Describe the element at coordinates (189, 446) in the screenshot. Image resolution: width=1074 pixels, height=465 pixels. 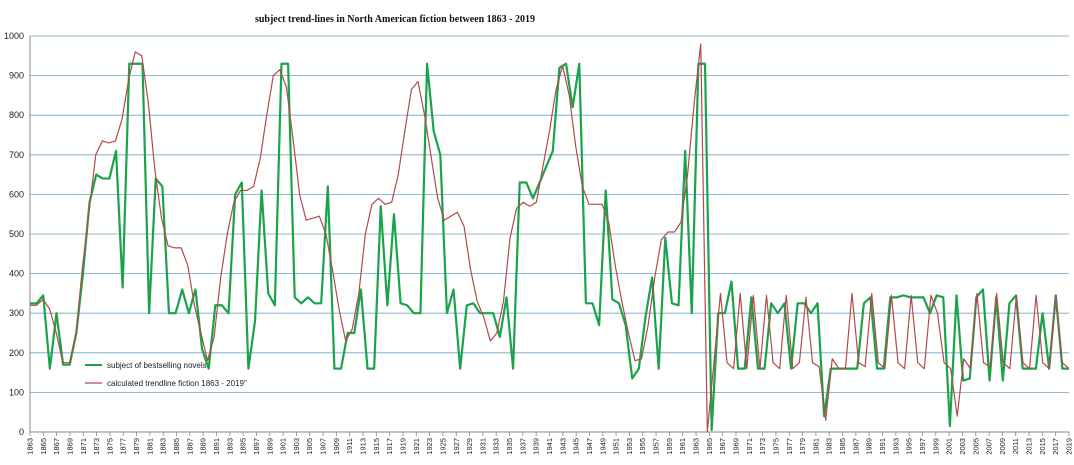
I see `x-tick-label: 1887` at that location.